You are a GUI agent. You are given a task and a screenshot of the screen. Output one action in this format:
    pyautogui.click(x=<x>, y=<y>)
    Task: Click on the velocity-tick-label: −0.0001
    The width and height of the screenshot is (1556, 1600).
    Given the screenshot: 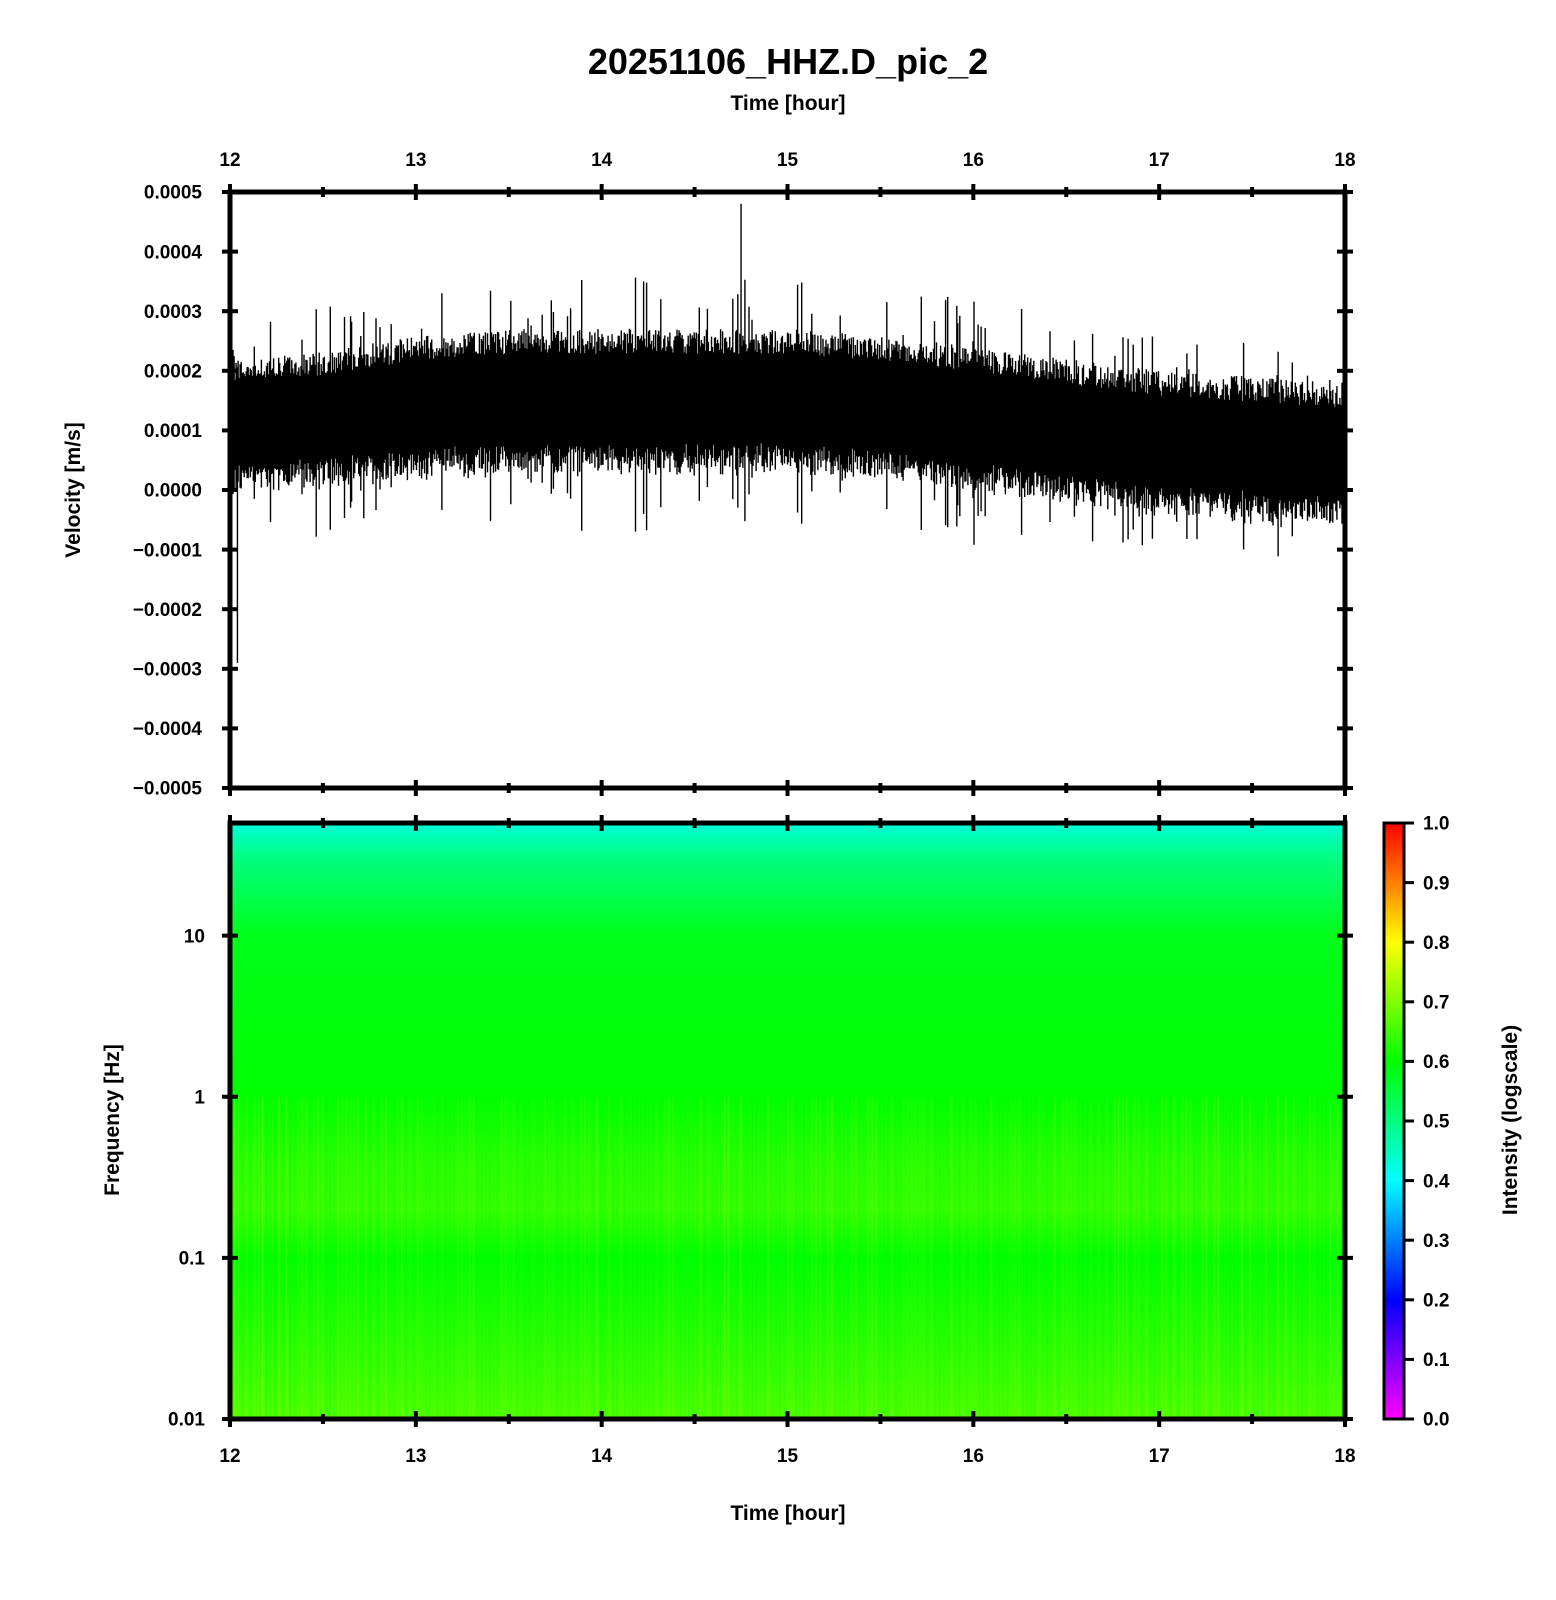 What is the action you would take?
    pyautogui.click(x=168, y=550)
    